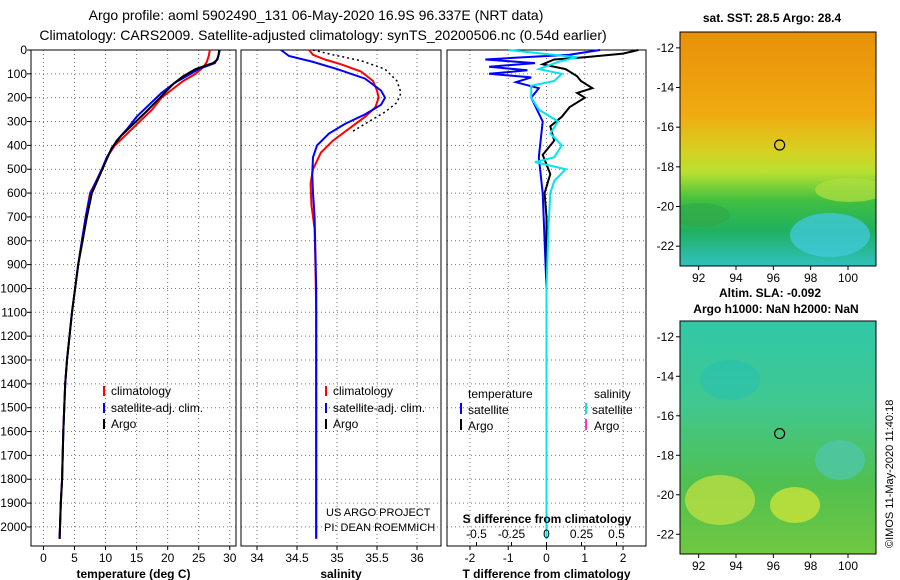  Describe the element at coordinates (137, 558) in the screenshot. I see `x-tick-label: 15` at that location.